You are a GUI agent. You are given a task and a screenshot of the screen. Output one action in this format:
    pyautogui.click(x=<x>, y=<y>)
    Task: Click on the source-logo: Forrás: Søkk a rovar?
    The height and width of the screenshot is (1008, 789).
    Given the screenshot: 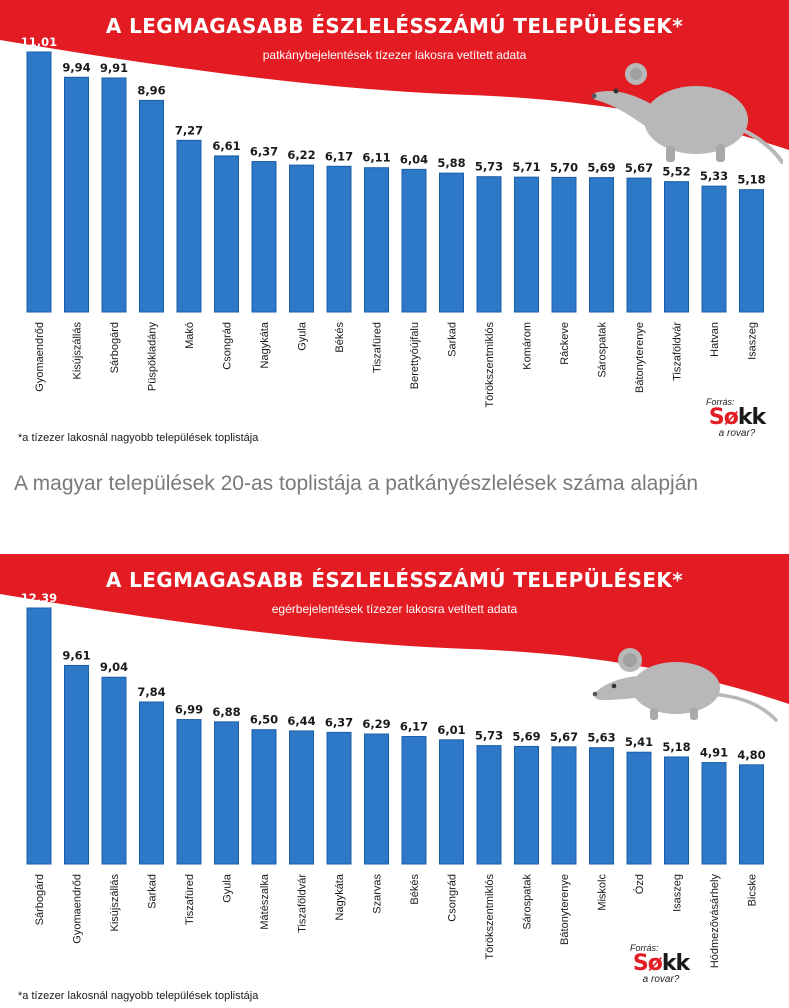 What is the action you would take?
    pyautogui.click(x=737, y=418)
    